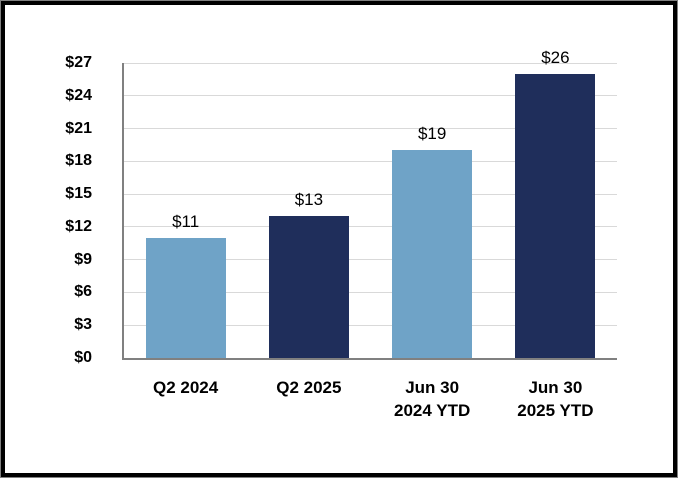 The image size is (680, 480). Describe the element at coordinates (432, 134) in the screenshot. I see `bar-value-label: $19` at that location.